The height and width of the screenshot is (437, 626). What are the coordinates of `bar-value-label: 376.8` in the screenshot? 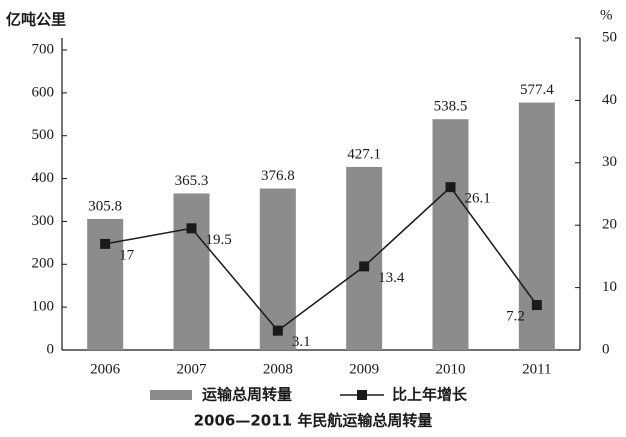 It's located at (278, 176).